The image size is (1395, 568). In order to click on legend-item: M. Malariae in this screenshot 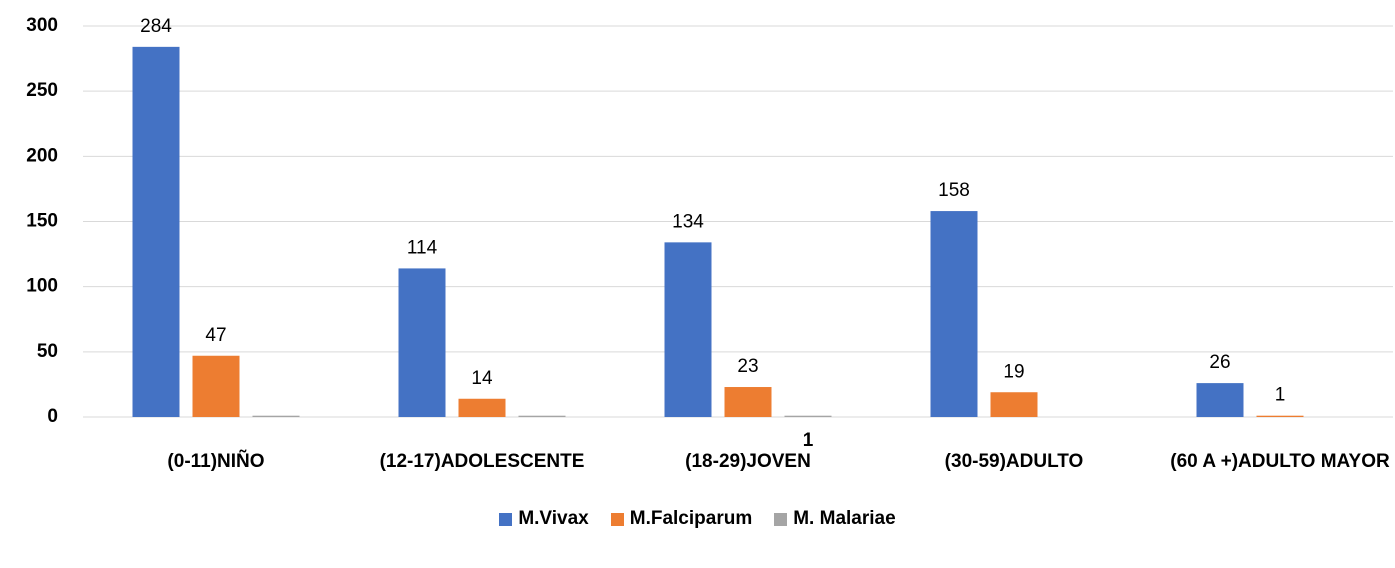, I will do `click(835, 519)`.